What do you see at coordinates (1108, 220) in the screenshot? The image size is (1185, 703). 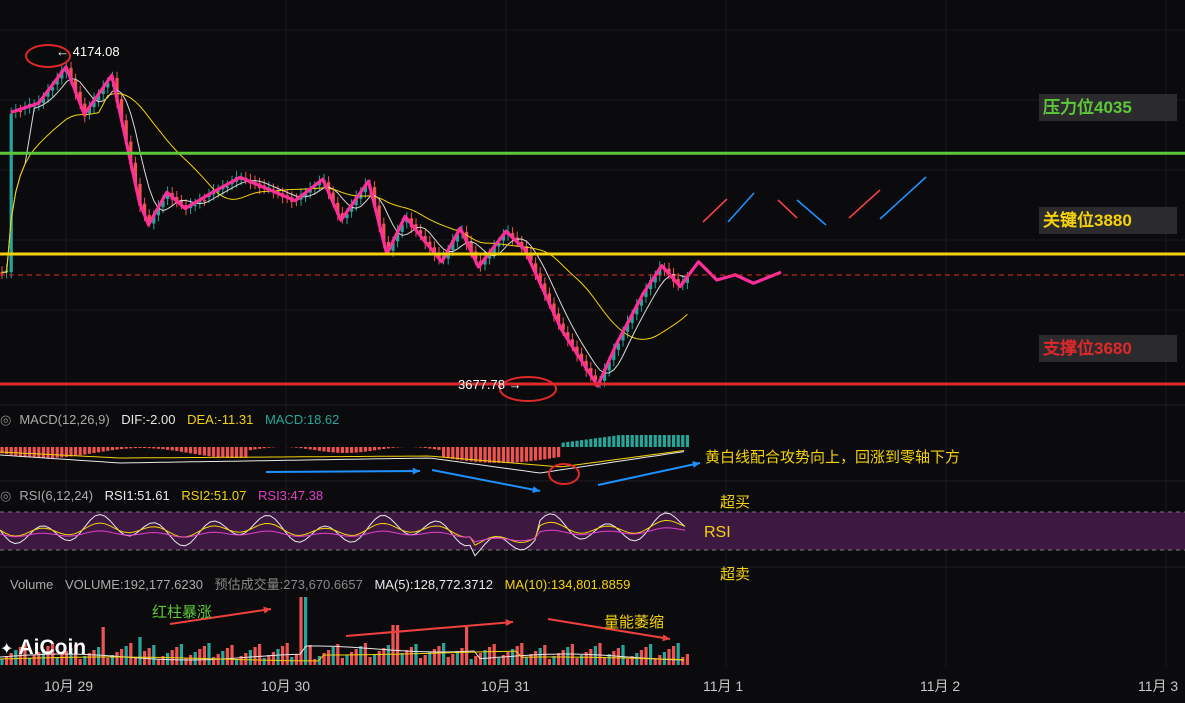 I see `key-level-label: 关键位3880` at bounding box center [1108, 220].